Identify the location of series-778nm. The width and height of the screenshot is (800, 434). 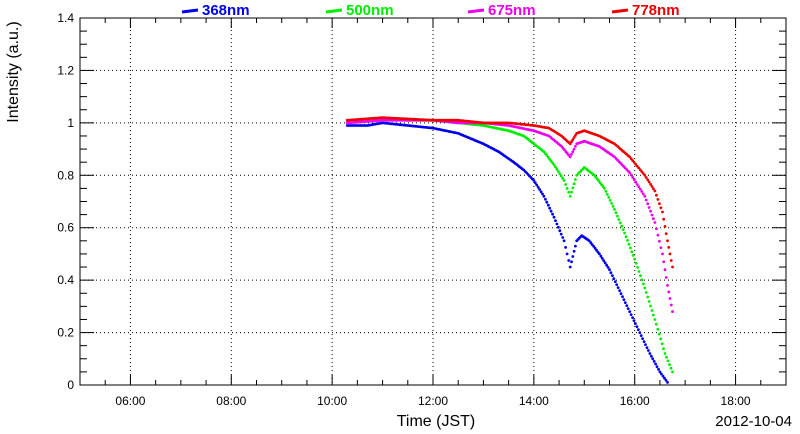
(509, 192).